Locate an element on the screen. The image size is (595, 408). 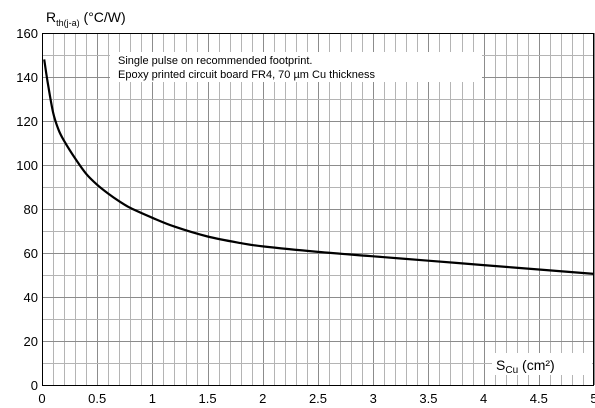
x-tick-label: 0 is located at coordinates (41, 398).